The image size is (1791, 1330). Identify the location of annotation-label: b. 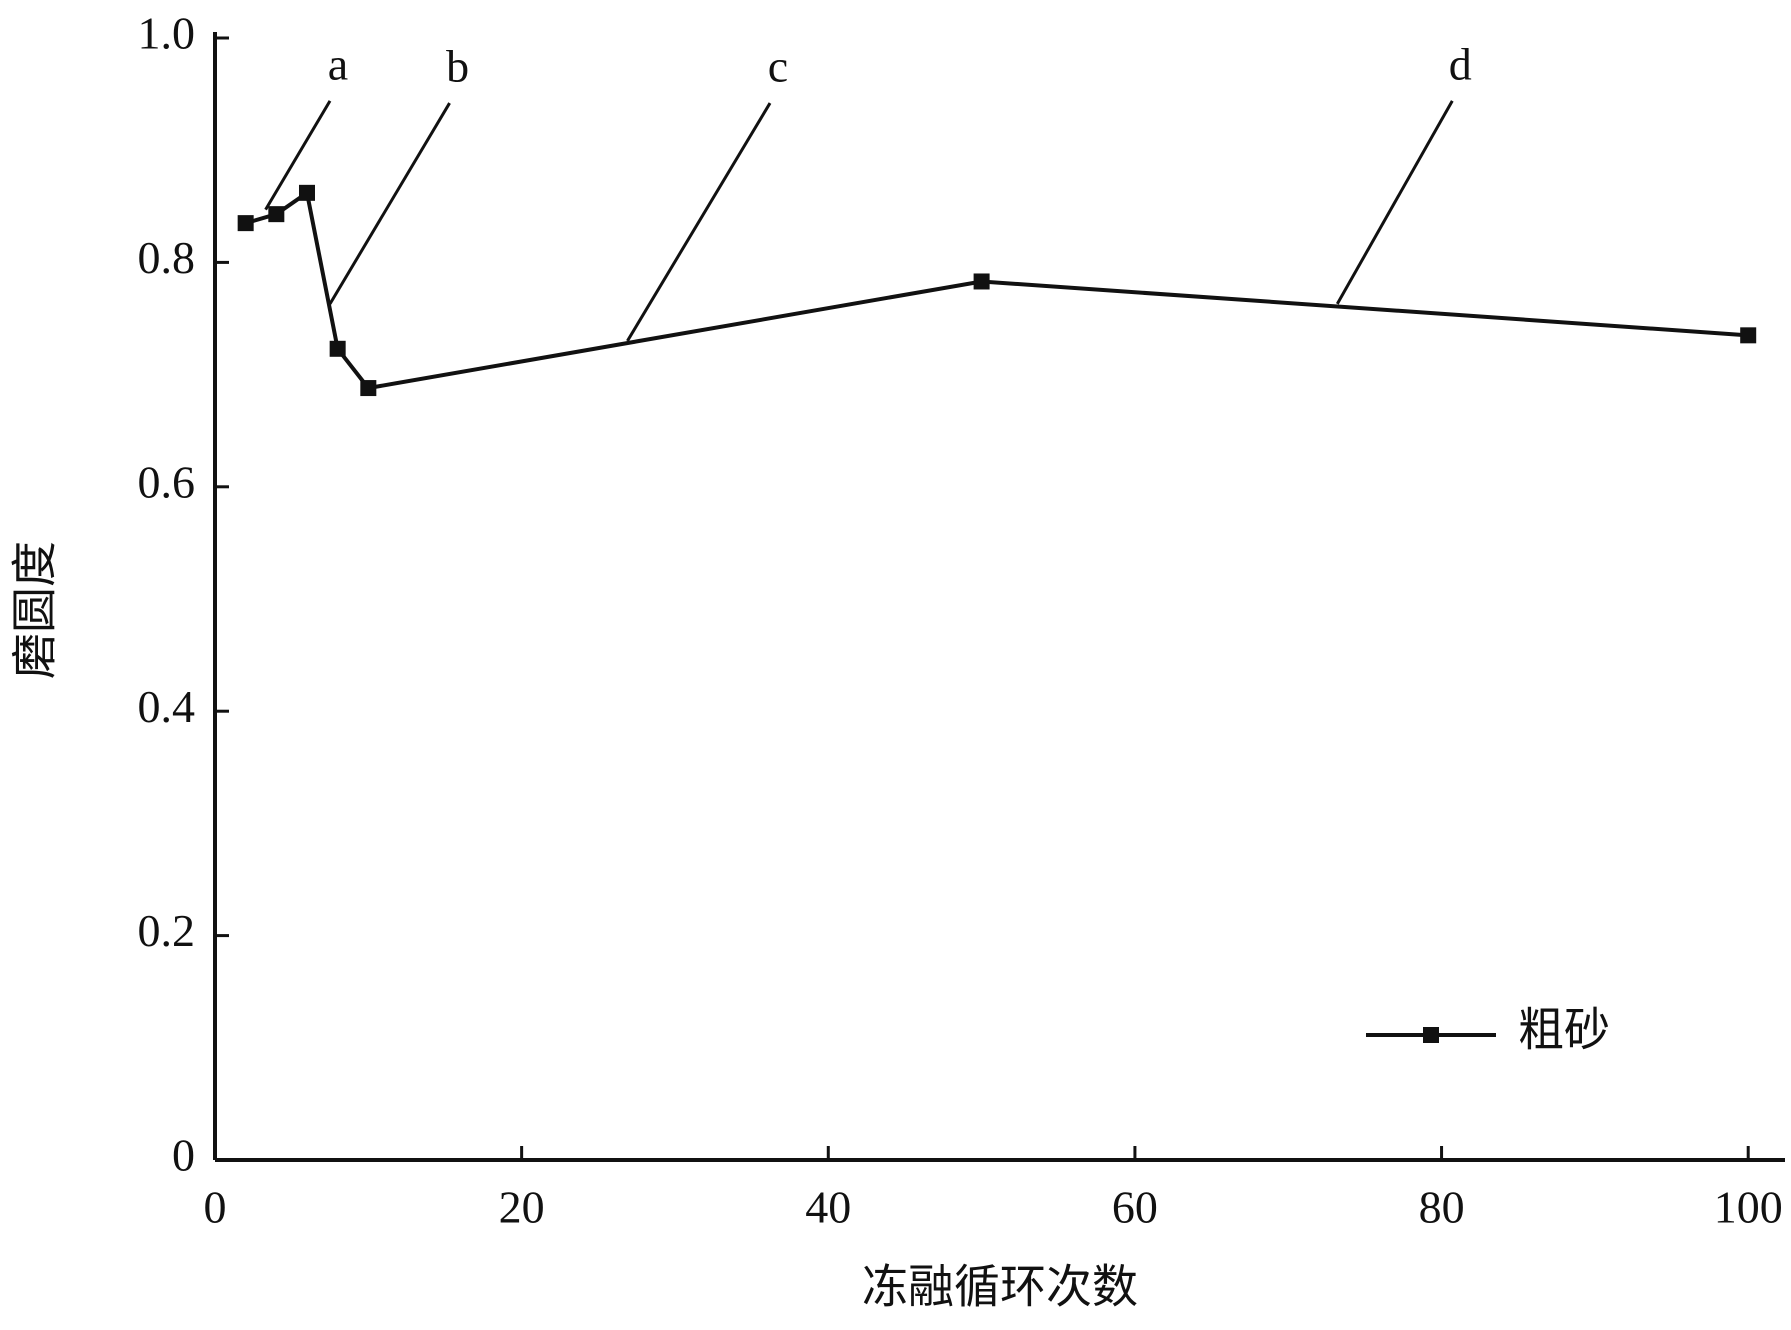
(457, 66).